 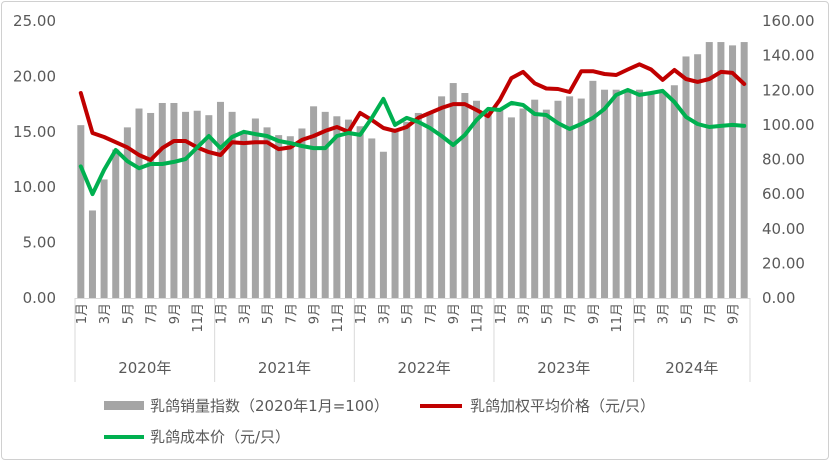 What do you see at coordinates (563, 368) in the screenshot?
I see `year-label: 2023年` at bounding box center [563, 368].